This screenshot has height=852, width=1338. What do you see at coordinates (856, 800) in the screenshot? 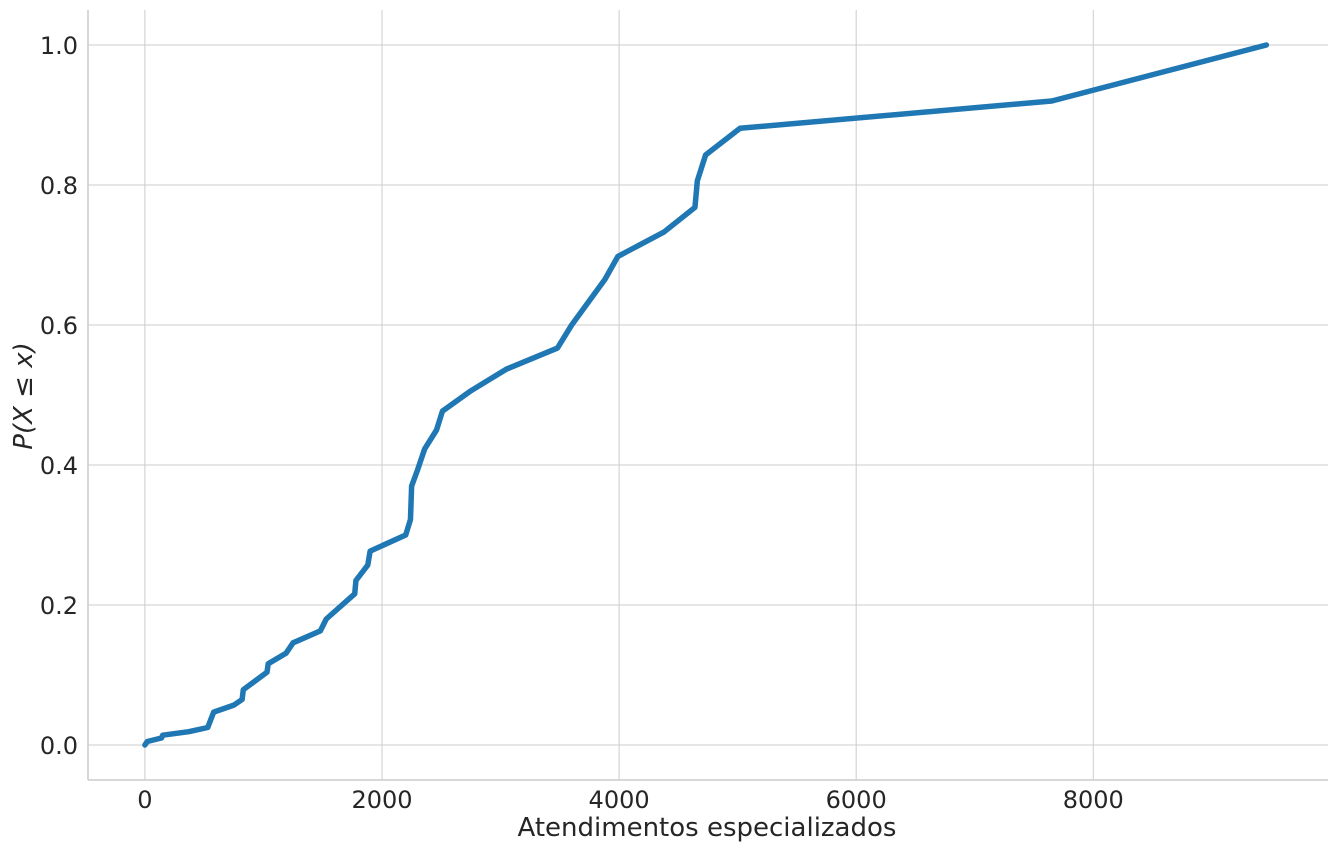
I see `x-tick-label: 6000` at bounding box center [856, 800].